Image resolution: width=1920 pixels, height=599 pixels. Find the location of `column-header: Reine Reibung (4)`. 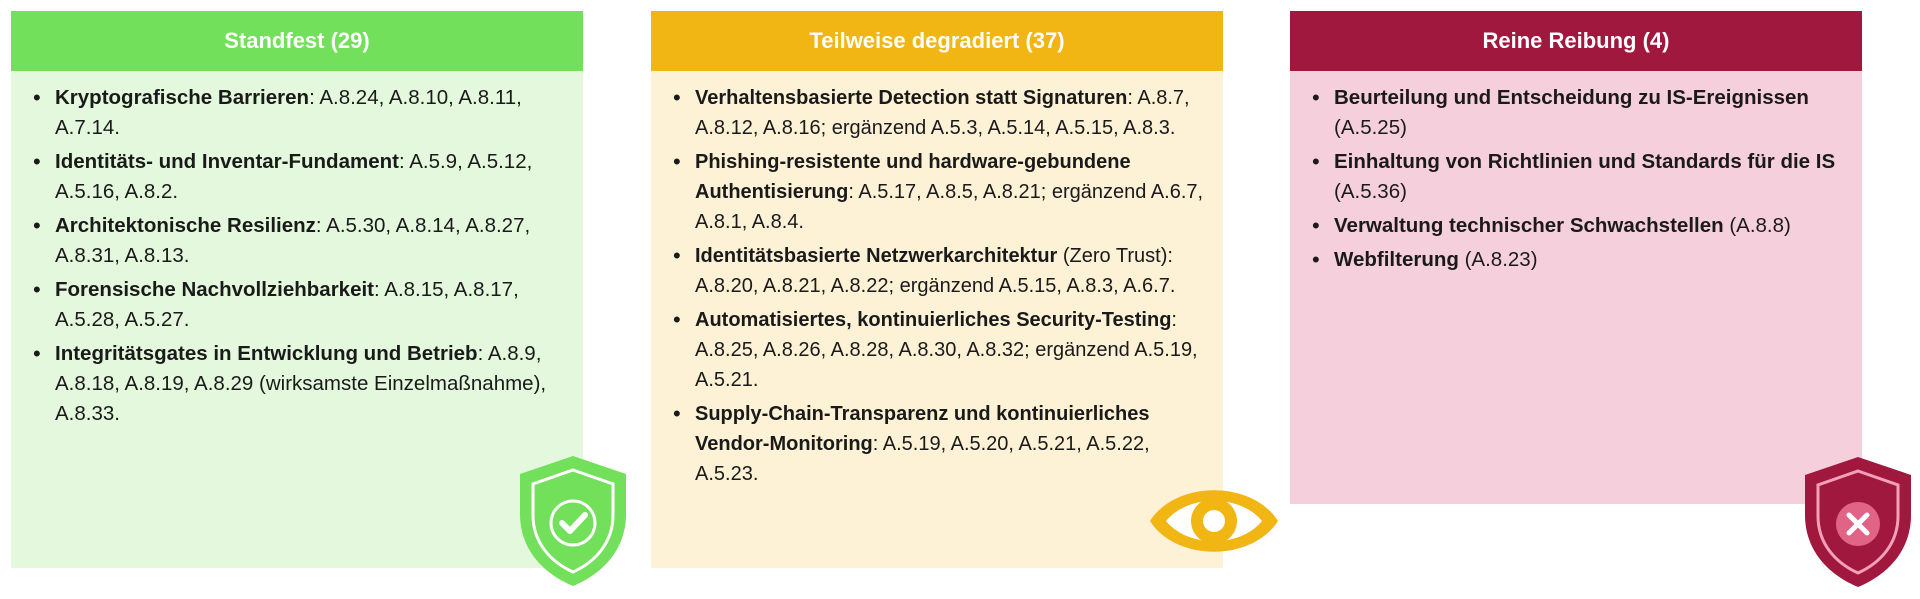

column-header: Reine Reibung (4) is located at coordinates (1576, 41).